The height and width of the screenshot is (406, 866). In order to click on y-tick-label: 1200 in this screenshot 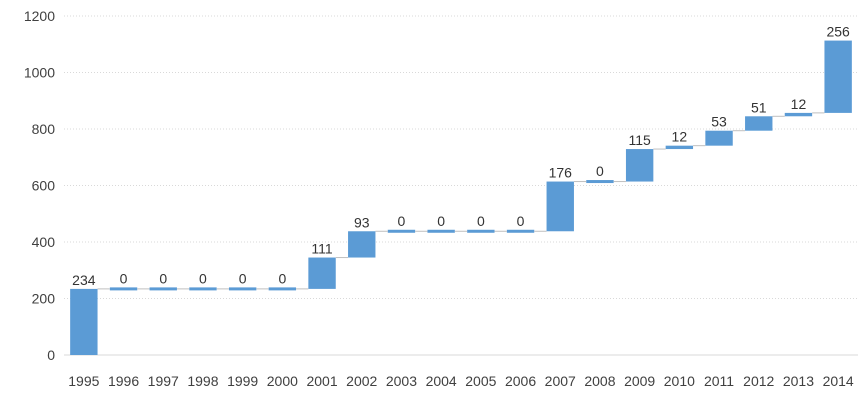, I will do `click(39, 16)`.